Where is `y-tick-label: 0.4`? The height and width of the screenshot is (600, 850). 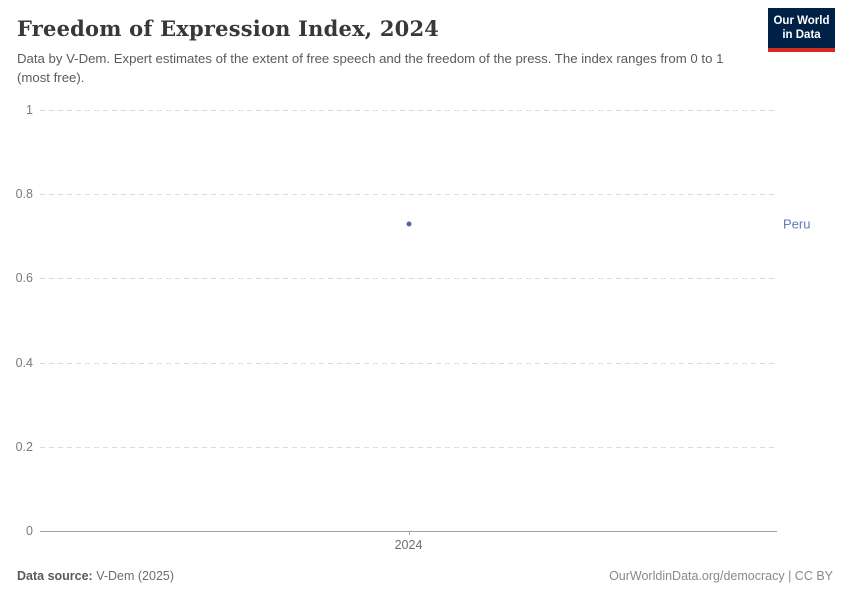 y-tick-label: 0.4 is located at coordinates (24, 362).